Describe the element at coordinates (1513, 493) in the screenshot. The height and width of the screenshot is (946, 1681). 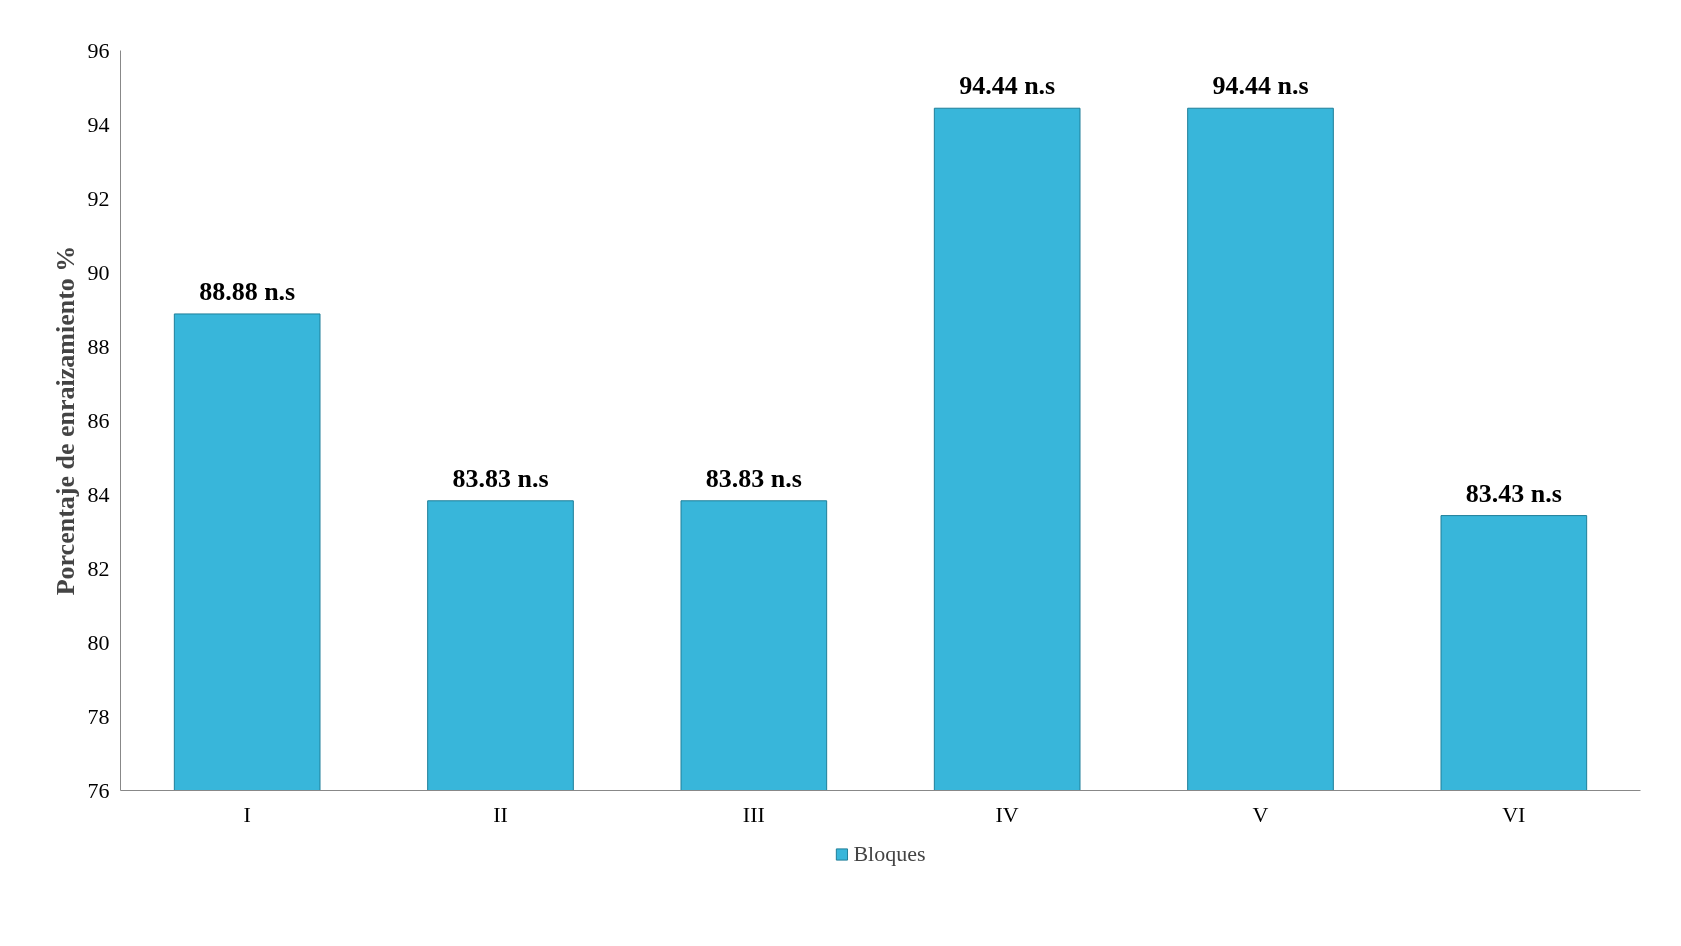
I see `text: 83.43 n.s` at that location.